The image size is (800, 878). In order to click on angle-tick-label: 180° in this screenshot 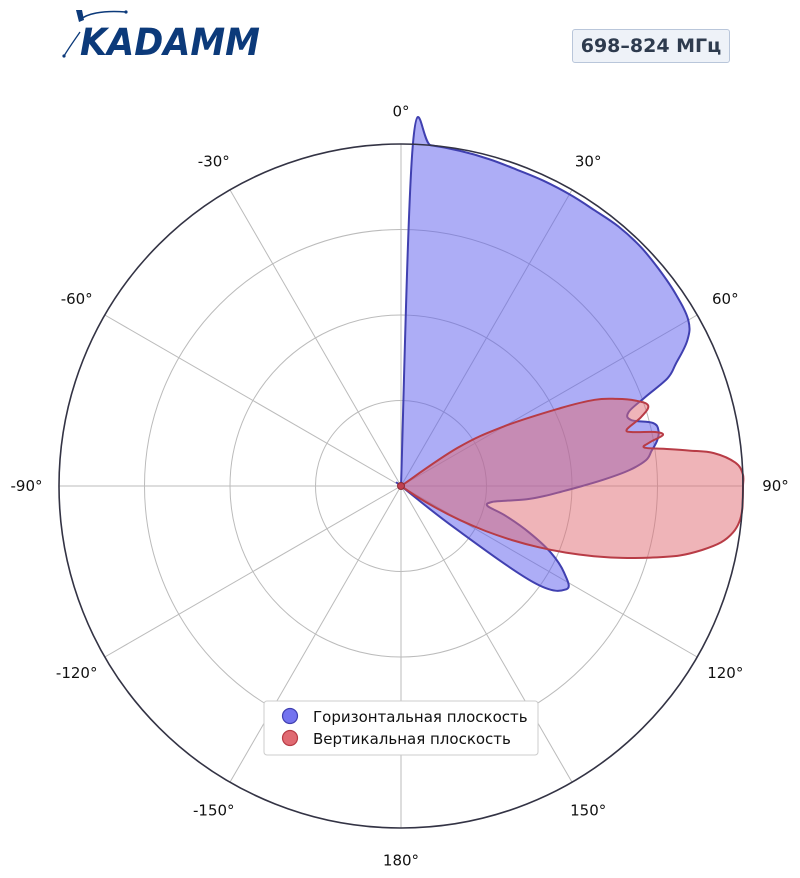, I will do `click(401, 861)`.